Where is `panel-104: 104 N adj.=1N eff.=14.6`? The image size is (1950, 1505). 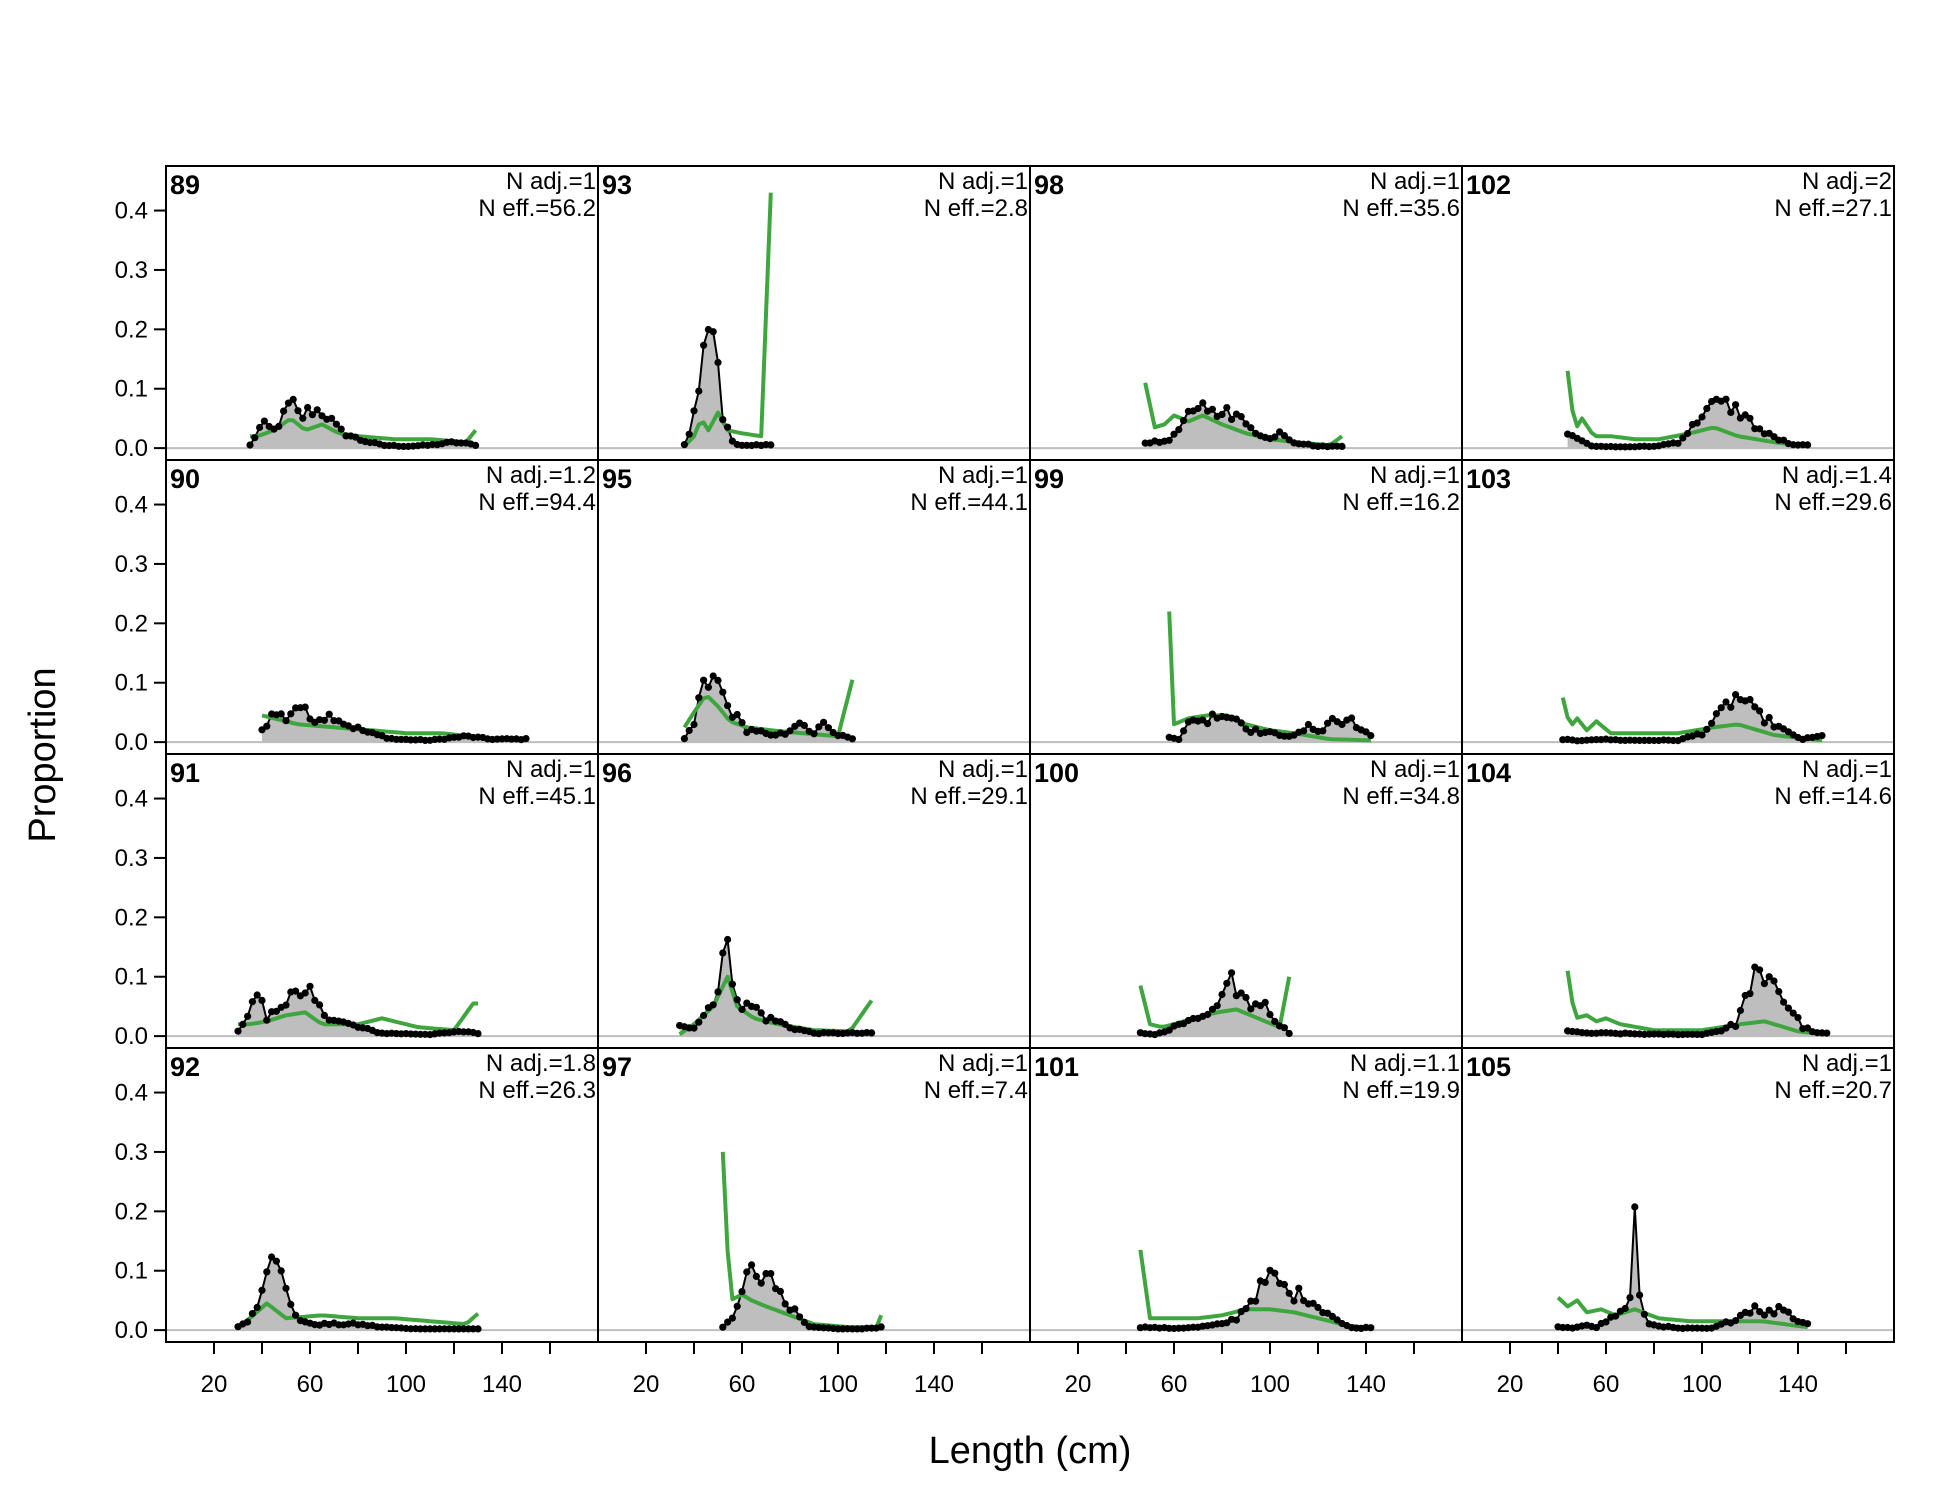 panel-104: 104 N adj.=1N eff.=14.6 is located at coordinates (1678, 901).